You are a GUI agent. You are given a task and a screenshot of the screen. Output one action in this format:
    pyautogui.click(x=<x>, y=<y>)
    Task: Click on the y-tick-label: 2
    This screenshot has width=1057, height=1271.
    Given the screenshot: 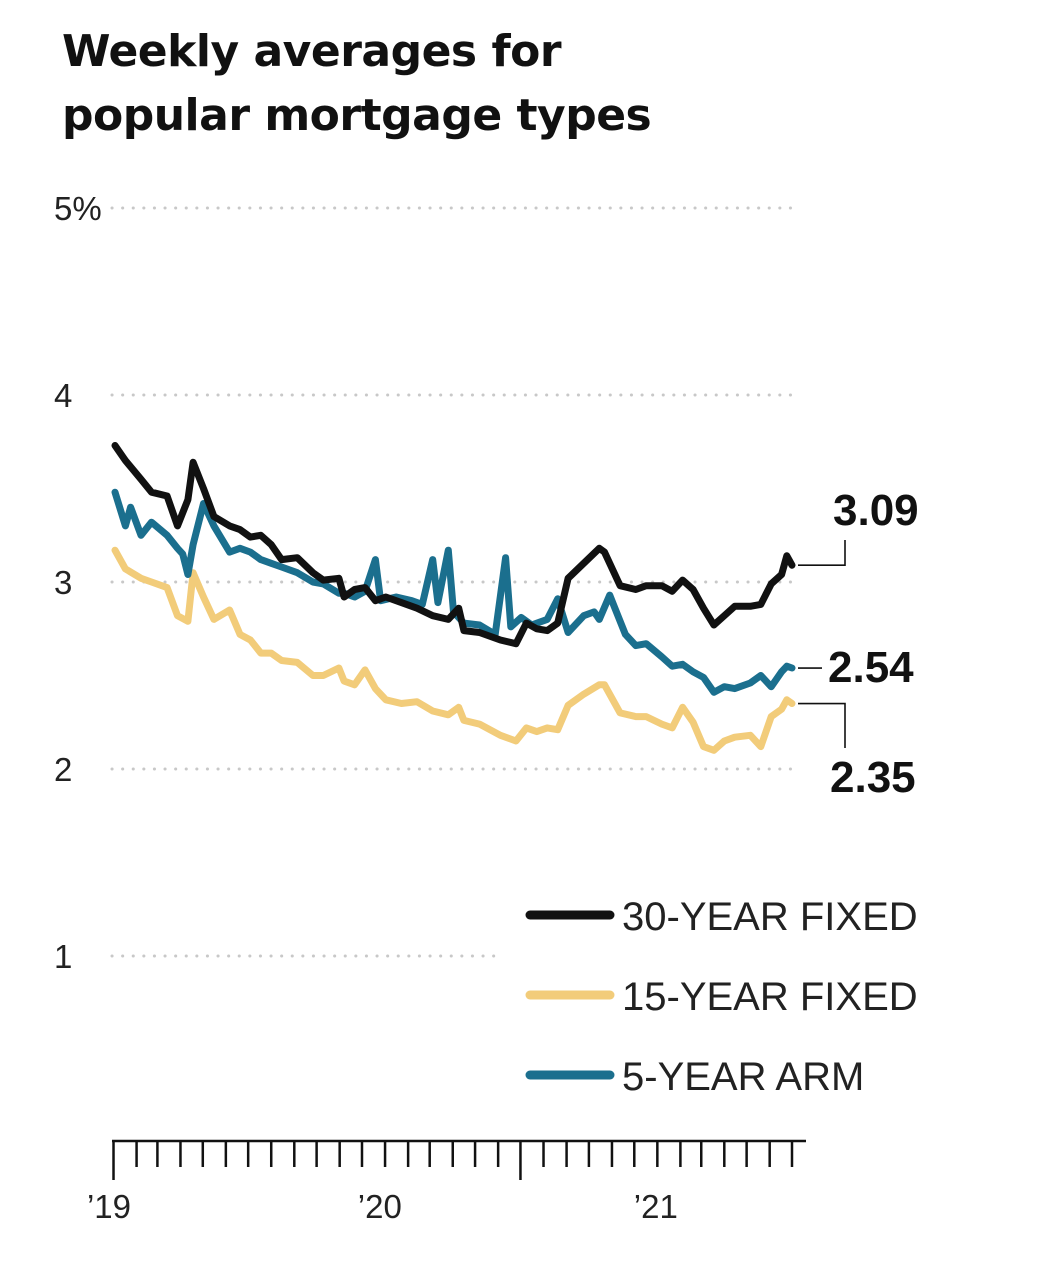 What is the action you would take?
    pyautogui.click(x=63, y=769)
    